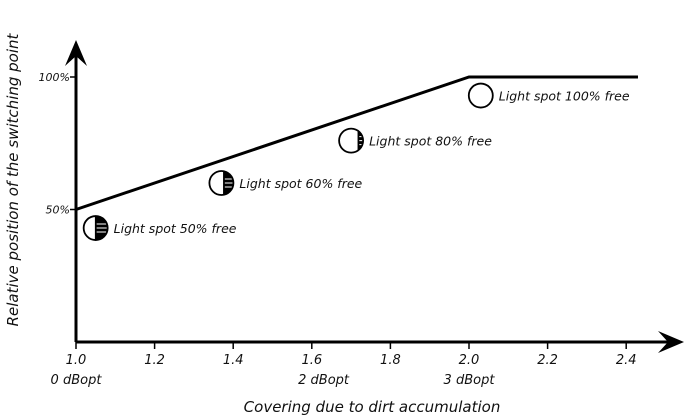 Image resolution: width=685 pixels, height=417 pixels. What do you see at coordinates (58, 210) in the screenshot?
I see `y-tick-label: 50%` at bounding box center [58, 210].